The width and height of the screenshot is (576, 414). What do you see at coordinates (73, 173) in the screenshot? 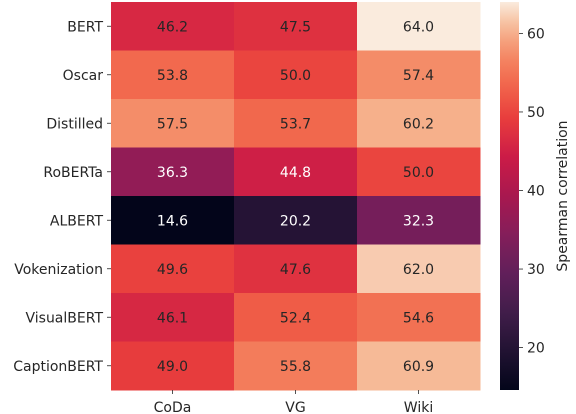
I see `row-label: RoBERTa` at bounding box center [73, 173].